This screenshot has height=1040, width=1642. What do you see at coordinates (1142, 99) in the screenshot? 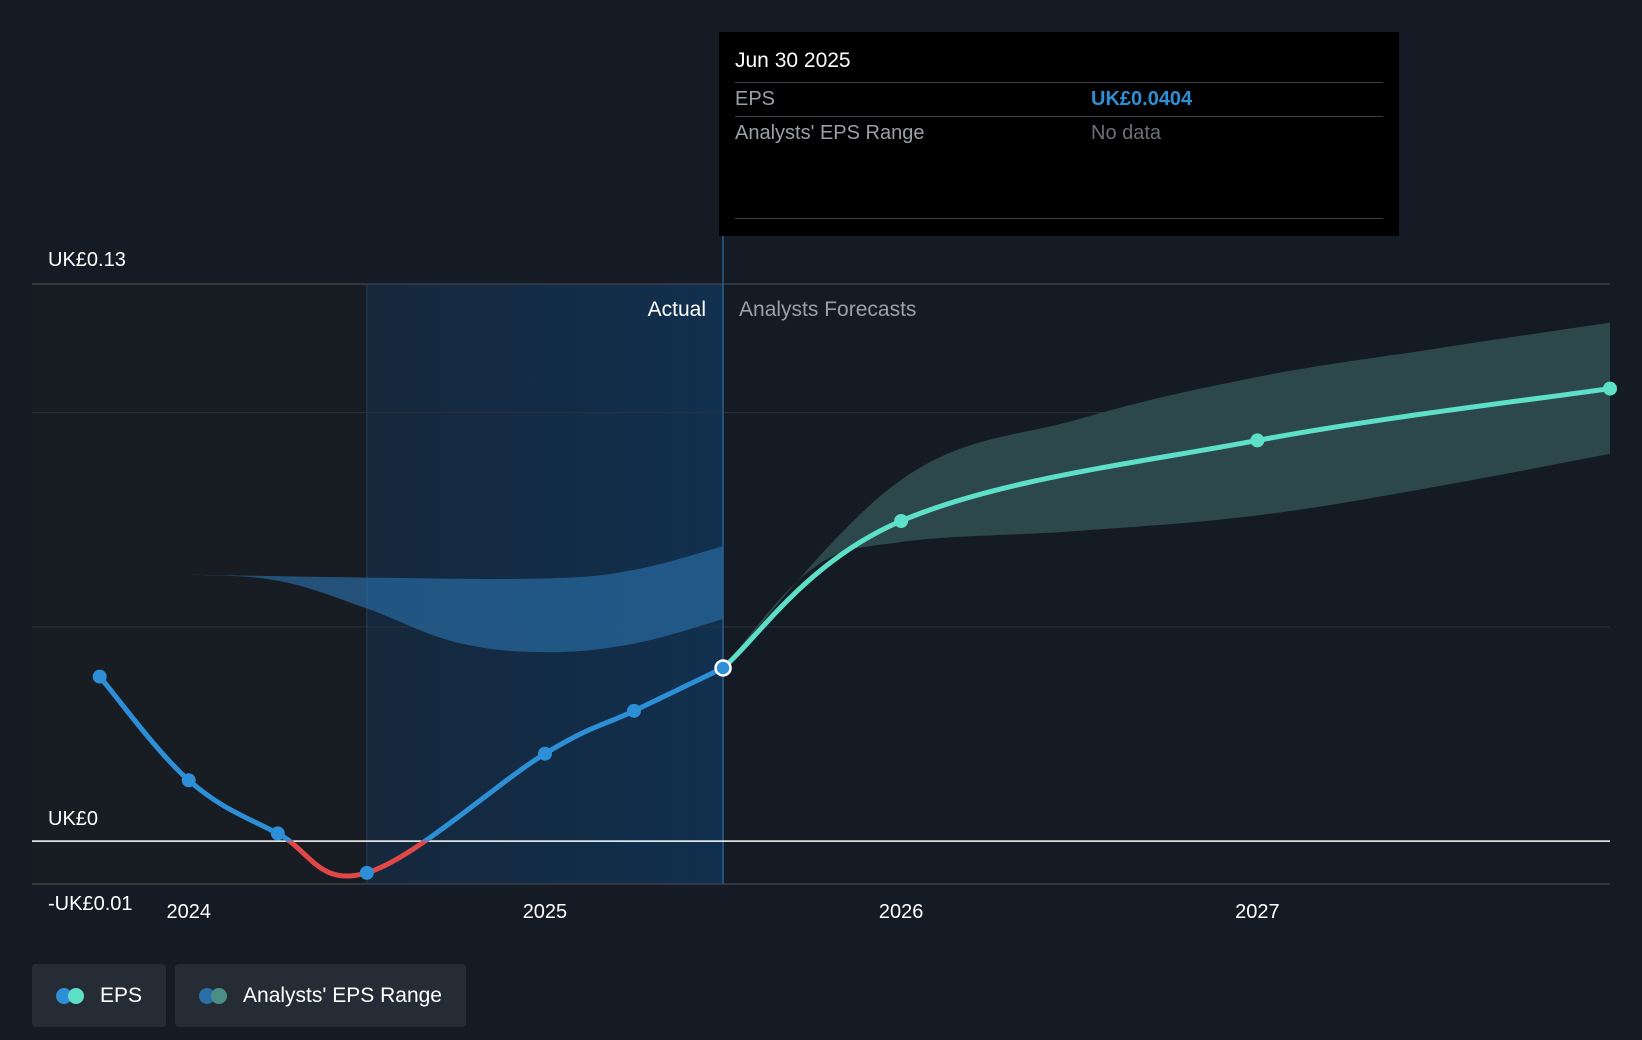
I see `tooltip-eps-value: UK£0.0404` at bounding box center [1142, 99].